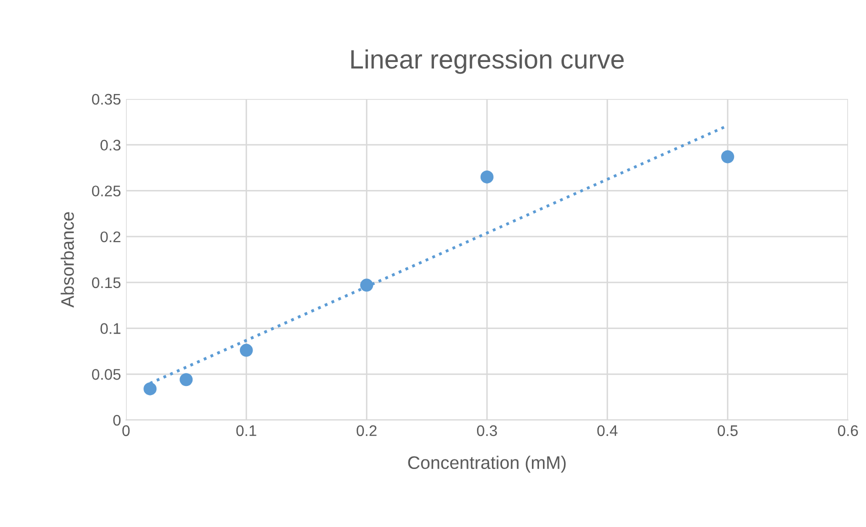  I want to click on y-tick-label: 0.25, so click(106, 191).